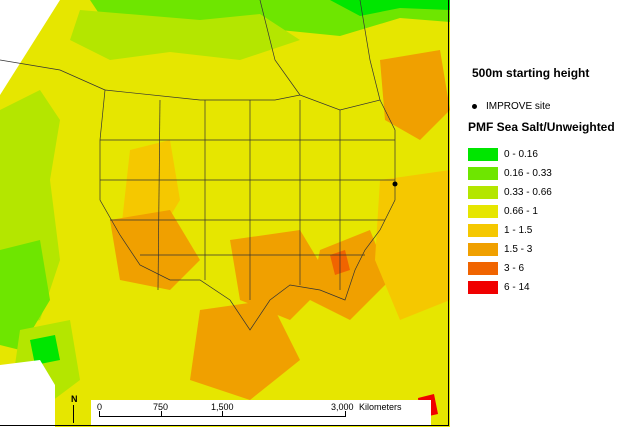 Image resolution: width=622 pixels, height=427 pixels. I want to click on no-data-area, so click(27, 393).